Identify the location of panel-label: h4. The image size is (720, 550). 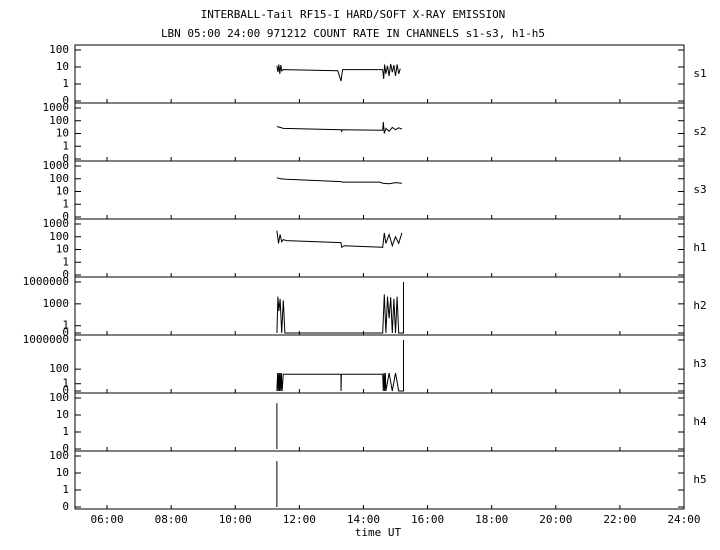
(700, 421).